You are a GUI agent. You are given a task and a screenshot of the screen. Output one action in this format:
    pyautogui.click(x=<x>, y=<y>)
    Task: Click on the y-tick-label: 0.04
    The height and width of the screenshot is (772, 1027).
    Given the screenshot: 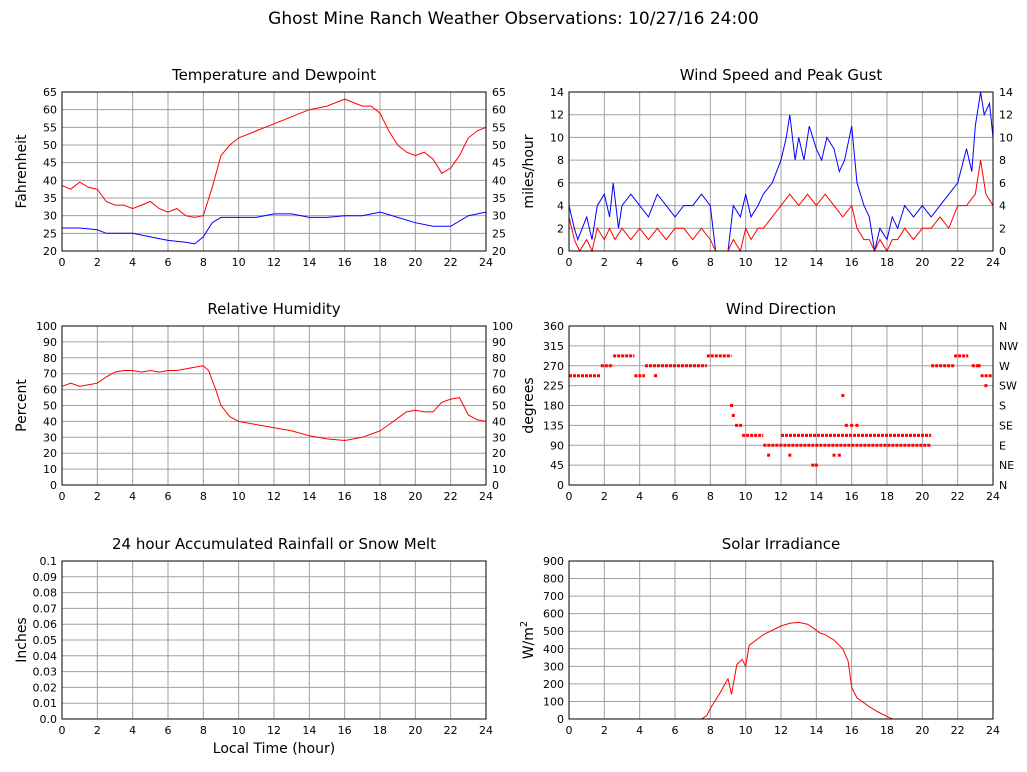 What is the action you would take?
    pyautogui.click(x=45, y=656)
    